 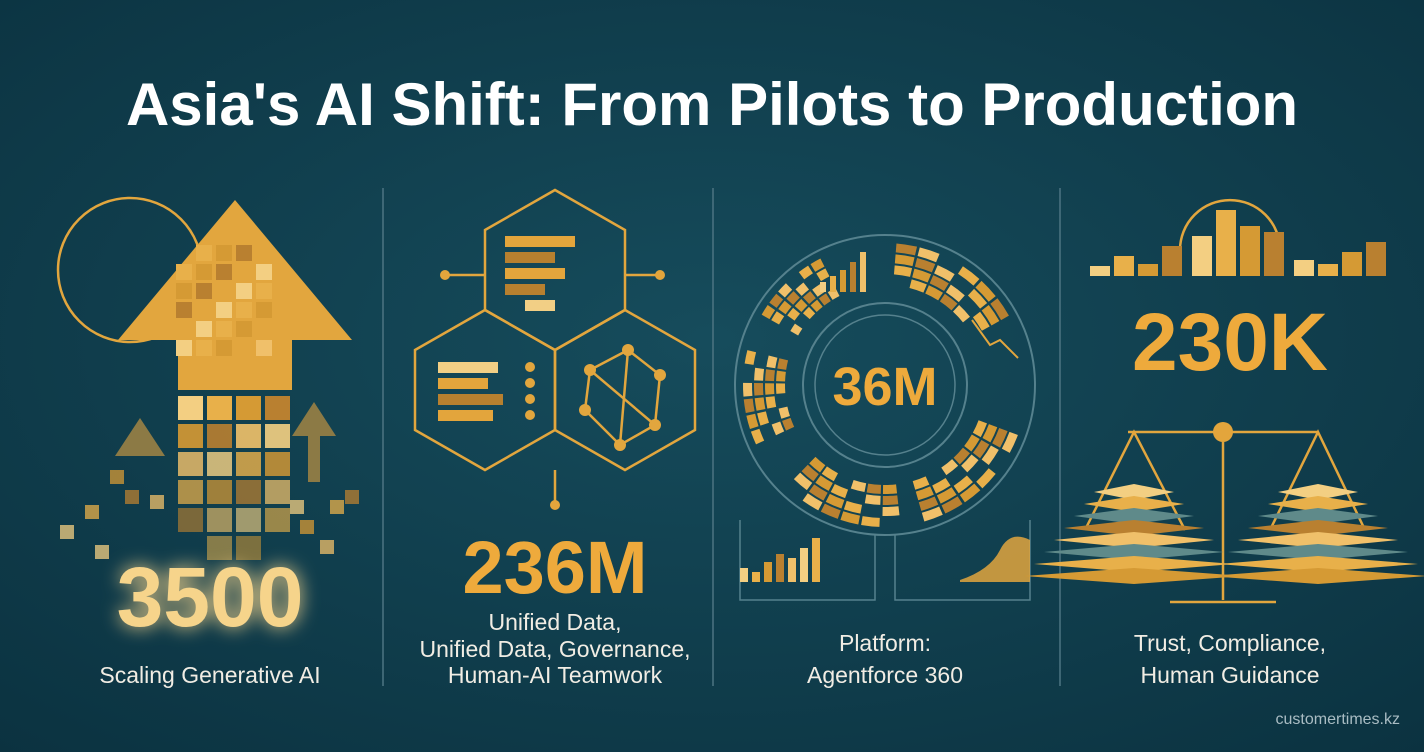 I want to click on caption: Agentforce 360, so click(x=885, y=675).